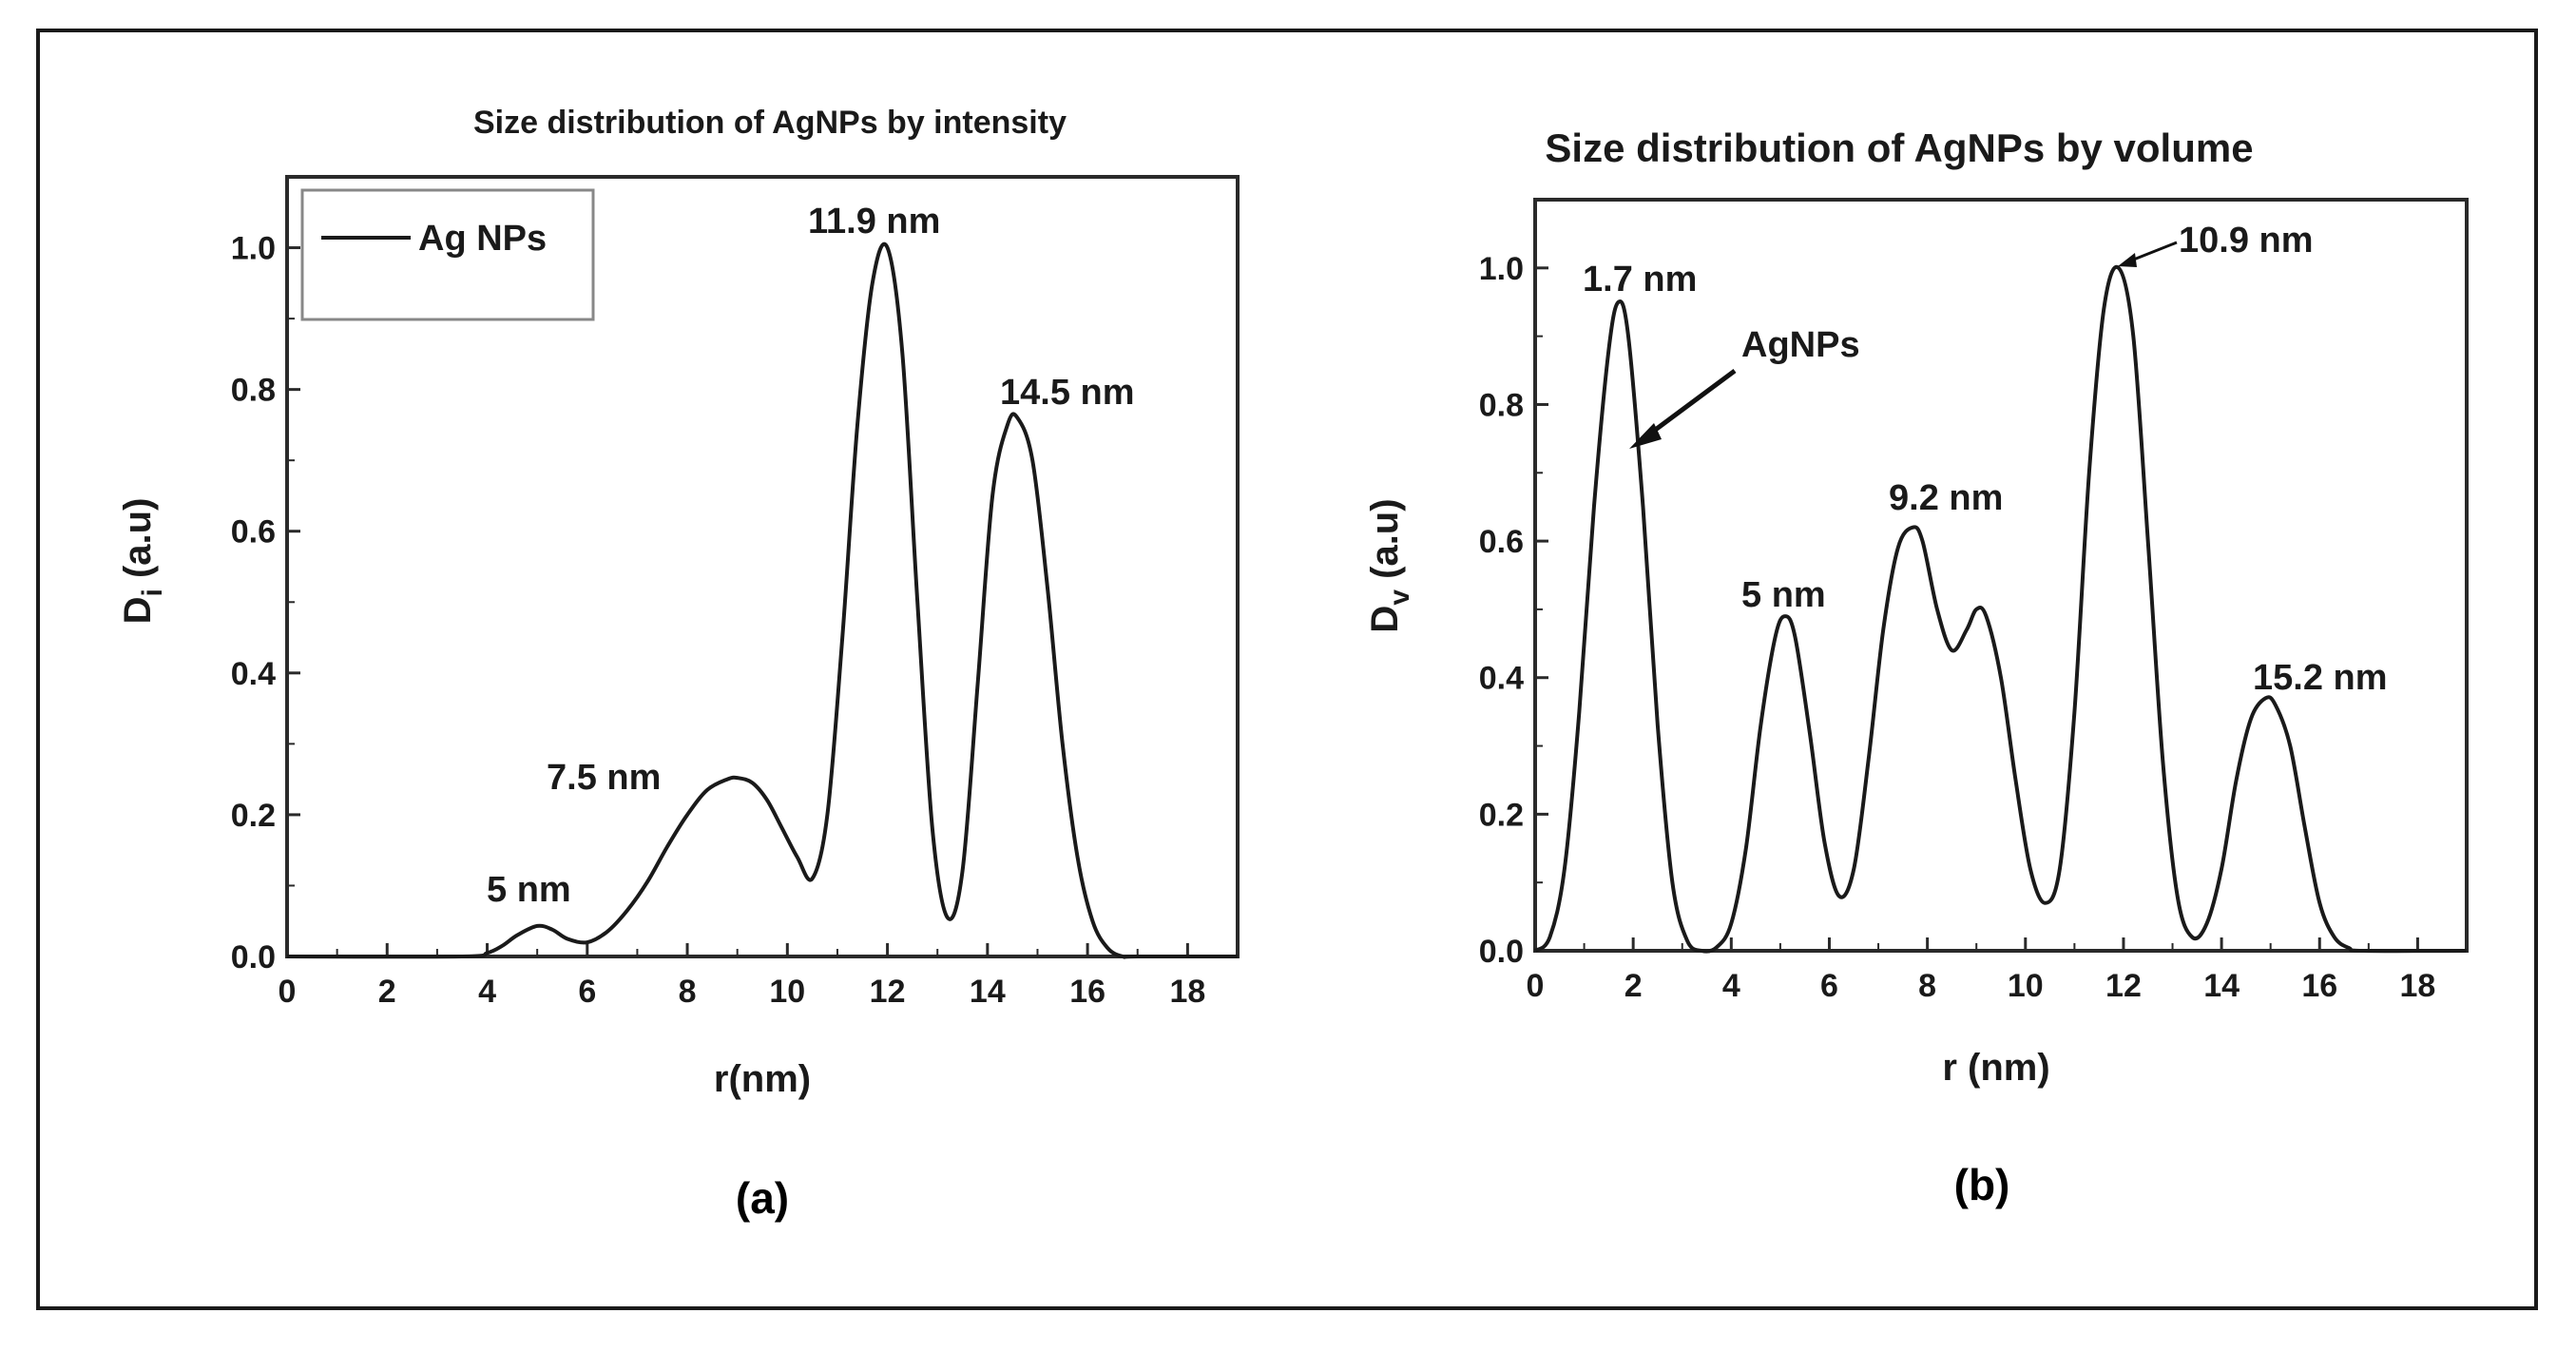 This screenshot has height=1352, width=2576. Describe the element at coordinates (1502, 952) in the screenshot. I see `chart-b-ytick-label: 0.0` at that location.